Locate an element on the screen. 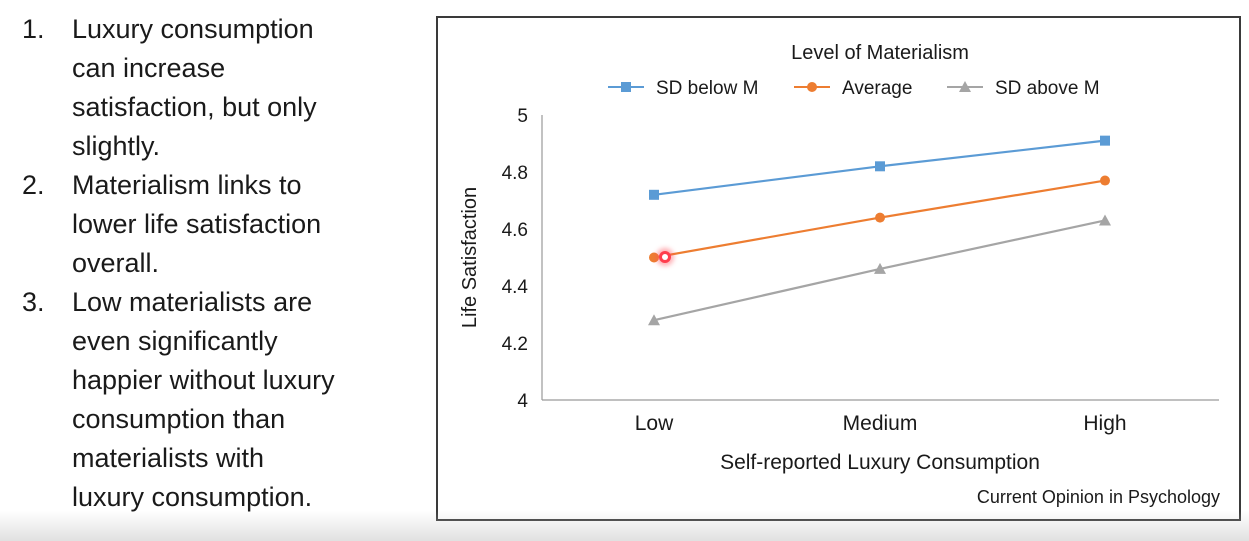 Image resolution: width=1249 pixels, height=541 pixels. bullet-text-line: Materialism links to is located at coordinates (187, 185).